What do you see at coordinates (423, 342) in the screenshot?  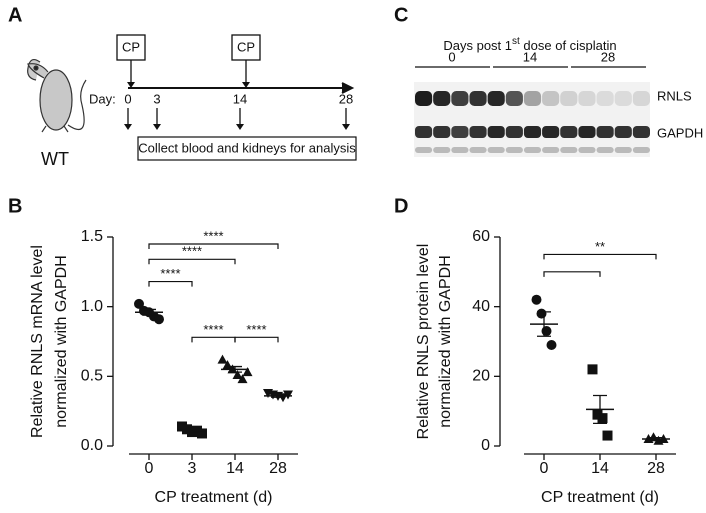 I see `y-axis-label: Relative RNLS protein level` at bounding box center [423, 342].